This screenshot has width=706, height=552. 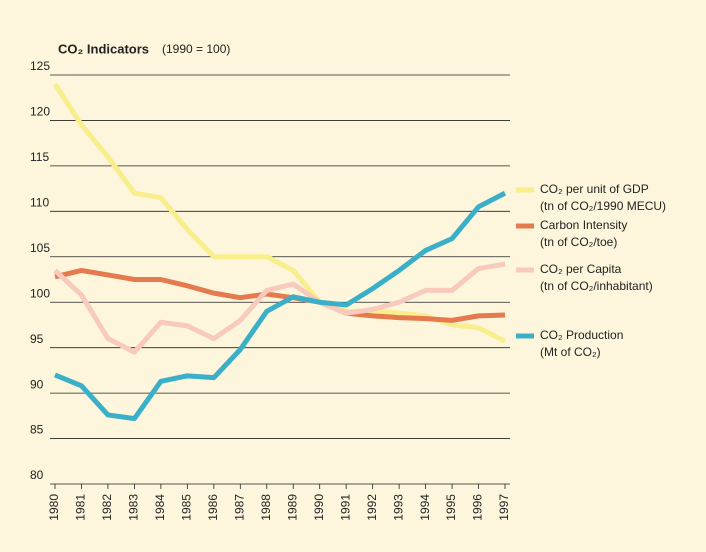 What do you see at coordinates (345, 507) in the screenshot?
I see `x-tick-label: 1991` at bounding box center [345, 507].